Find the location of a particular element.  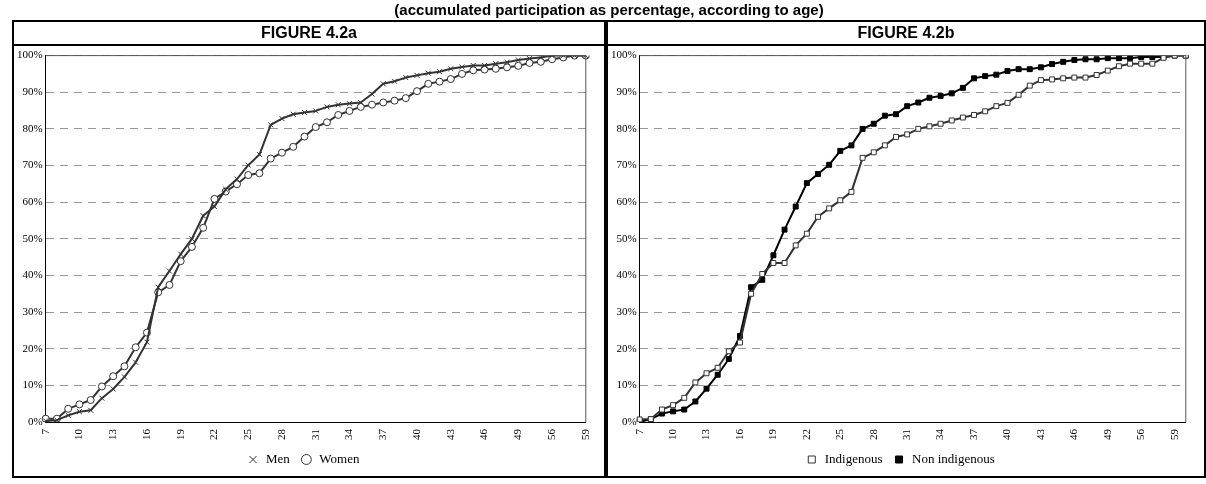

chart-subtitle: (accumulated participation as percentage, according to age) is located at coordinates (609, 9).